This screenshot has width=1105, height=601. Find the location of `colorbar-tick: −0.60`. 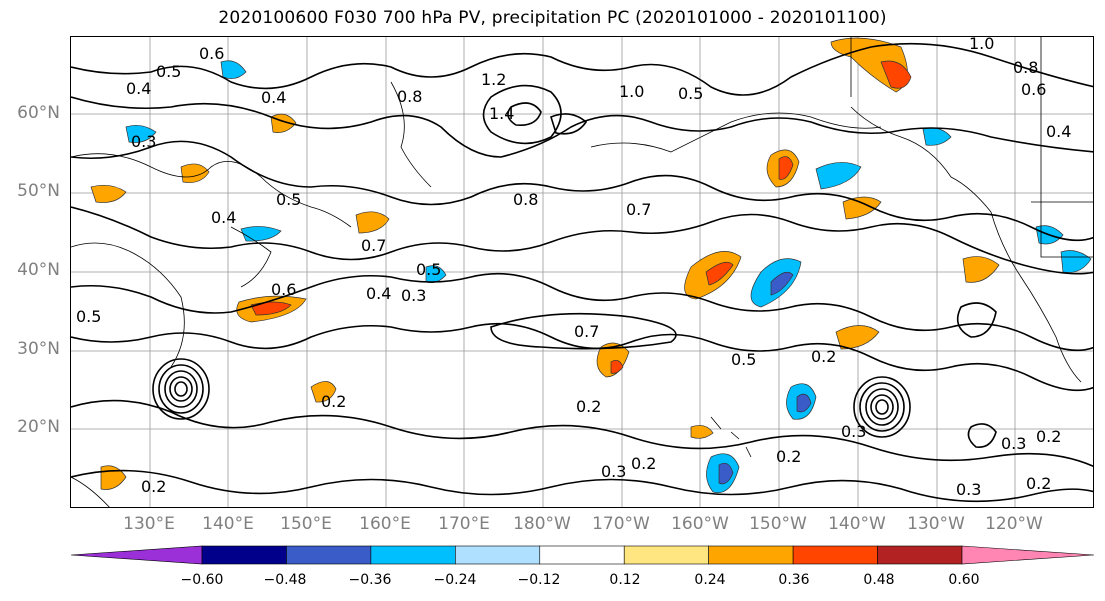

colorbar-tick: −0.60 is located at coordinates (202, 580).